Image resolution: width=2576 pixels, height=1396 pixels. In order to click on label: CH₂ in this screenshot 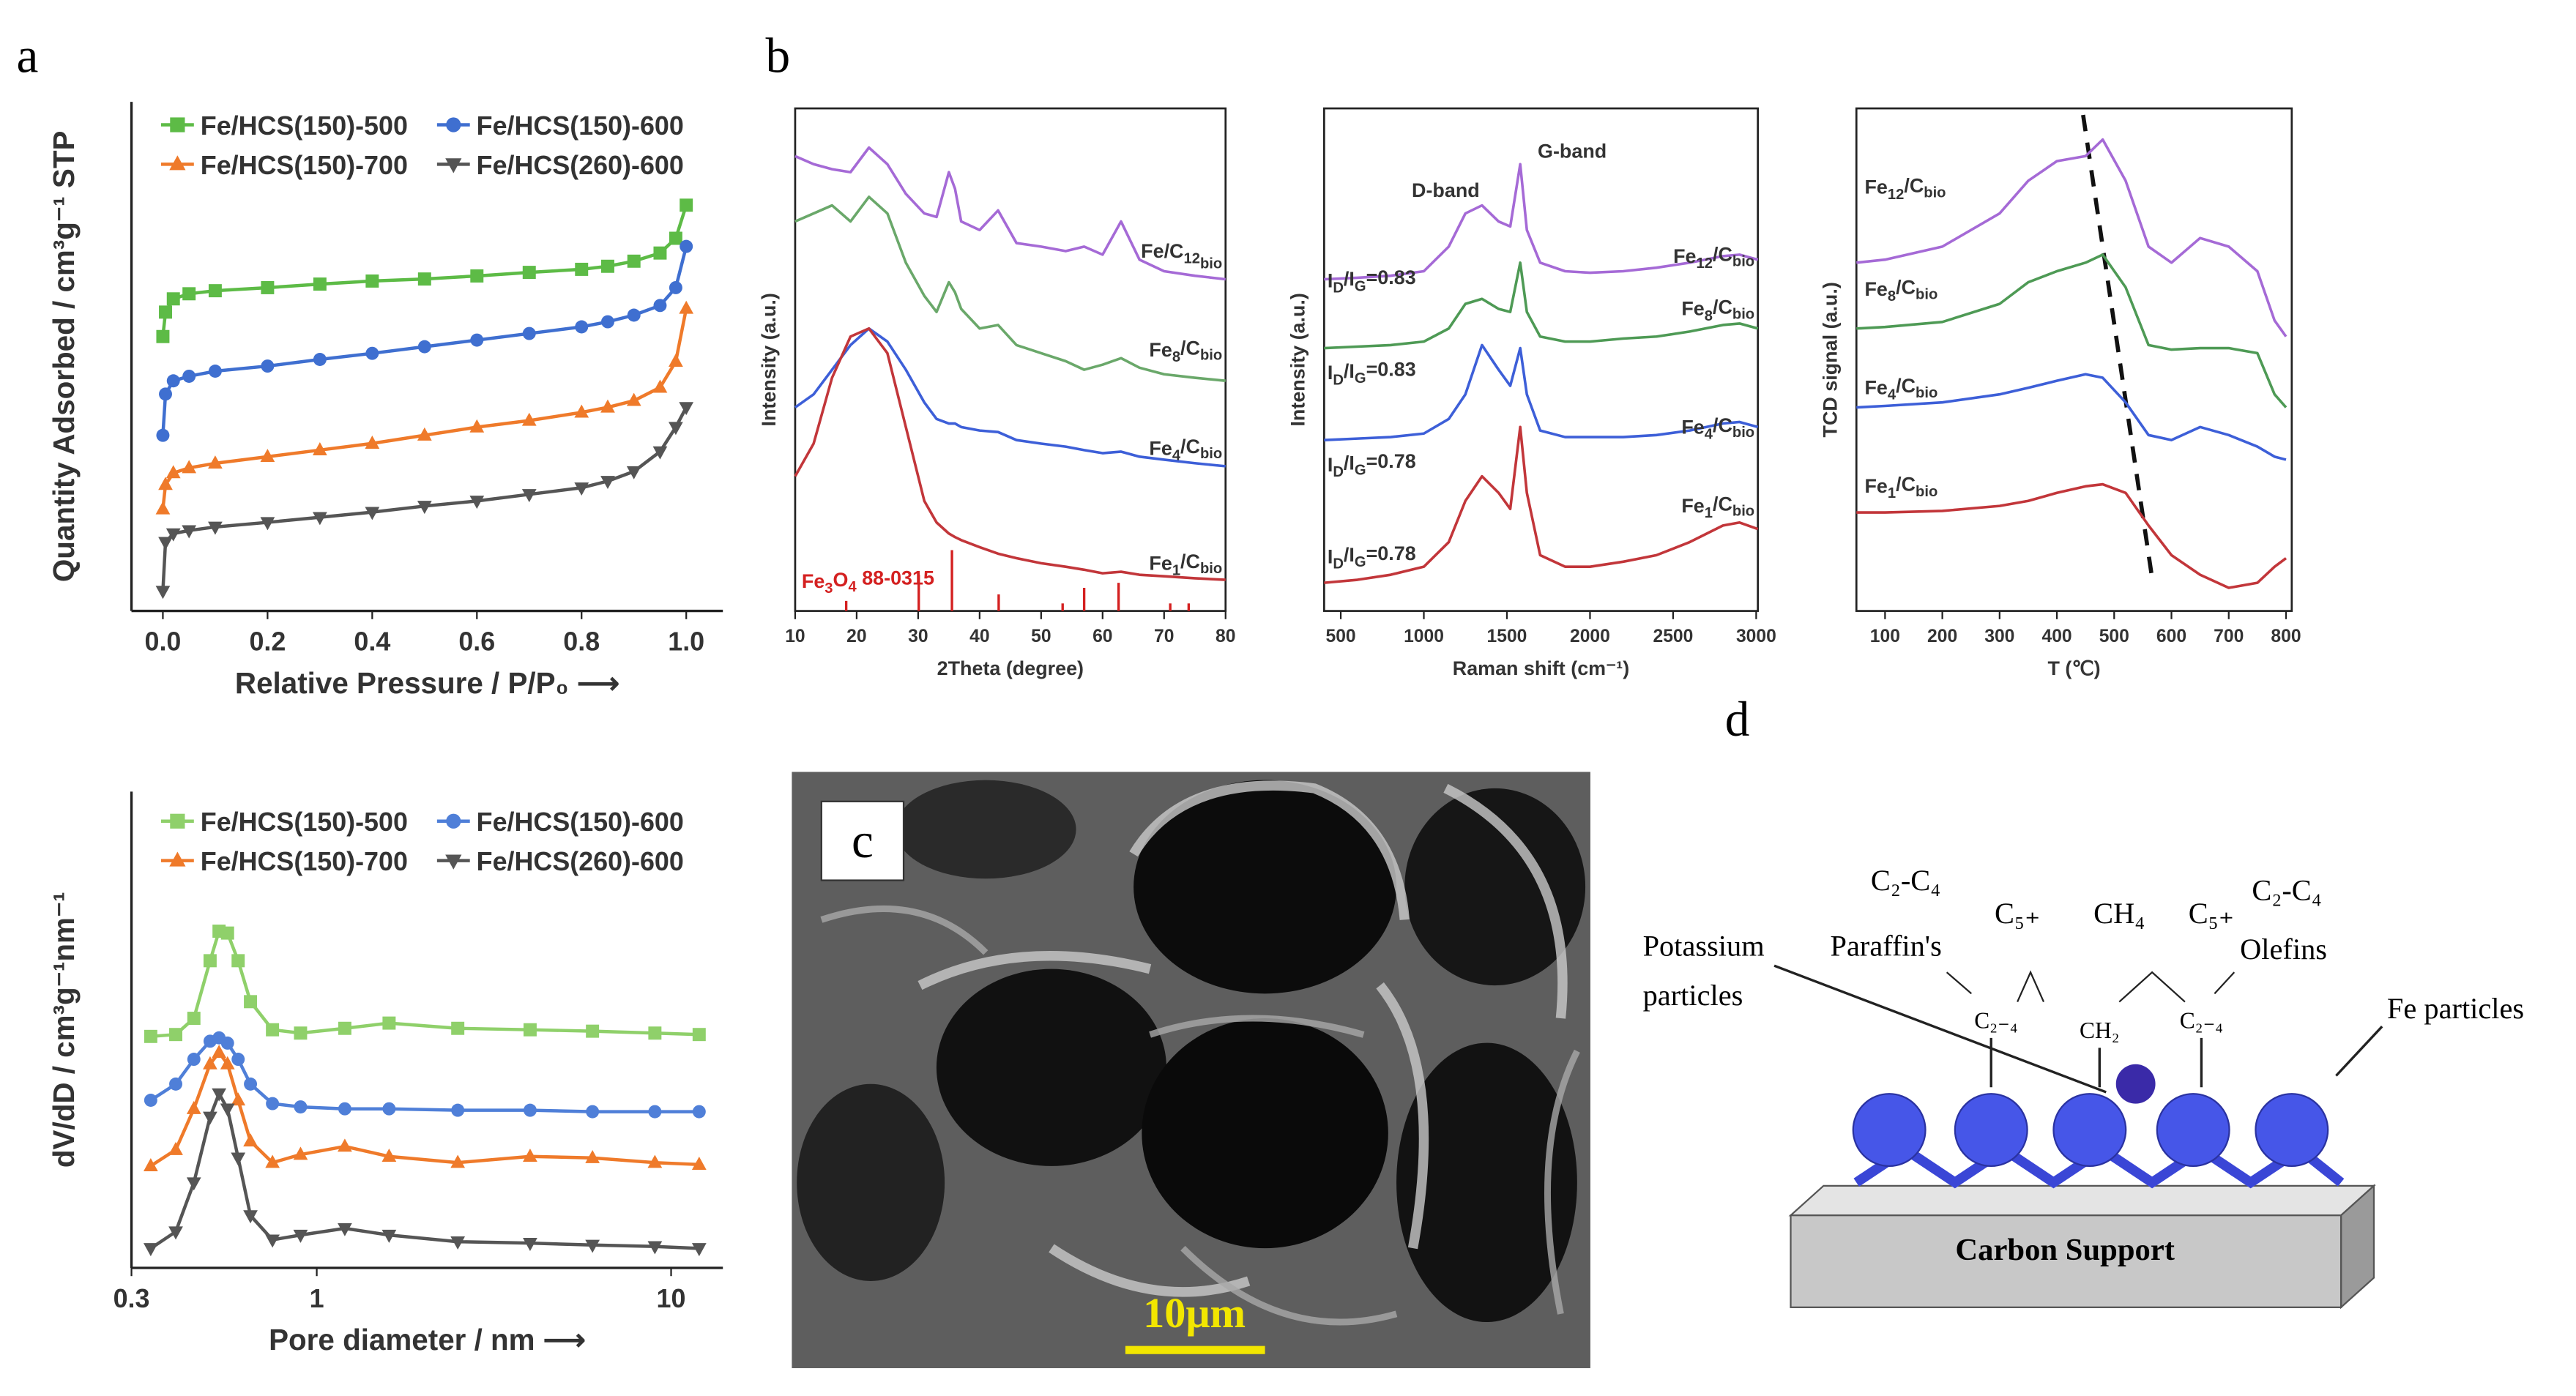, I will do `click(2100, 1030)`.